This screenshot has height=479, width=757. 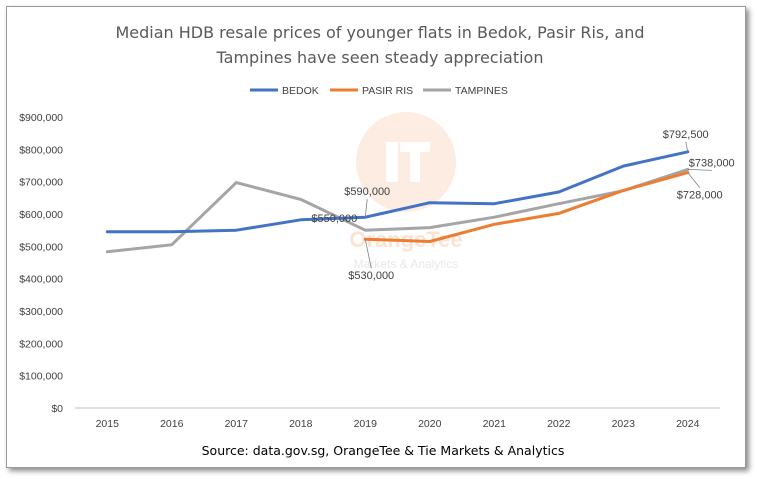 I want to click on series-line-bedok, so click(x=397, y=192).